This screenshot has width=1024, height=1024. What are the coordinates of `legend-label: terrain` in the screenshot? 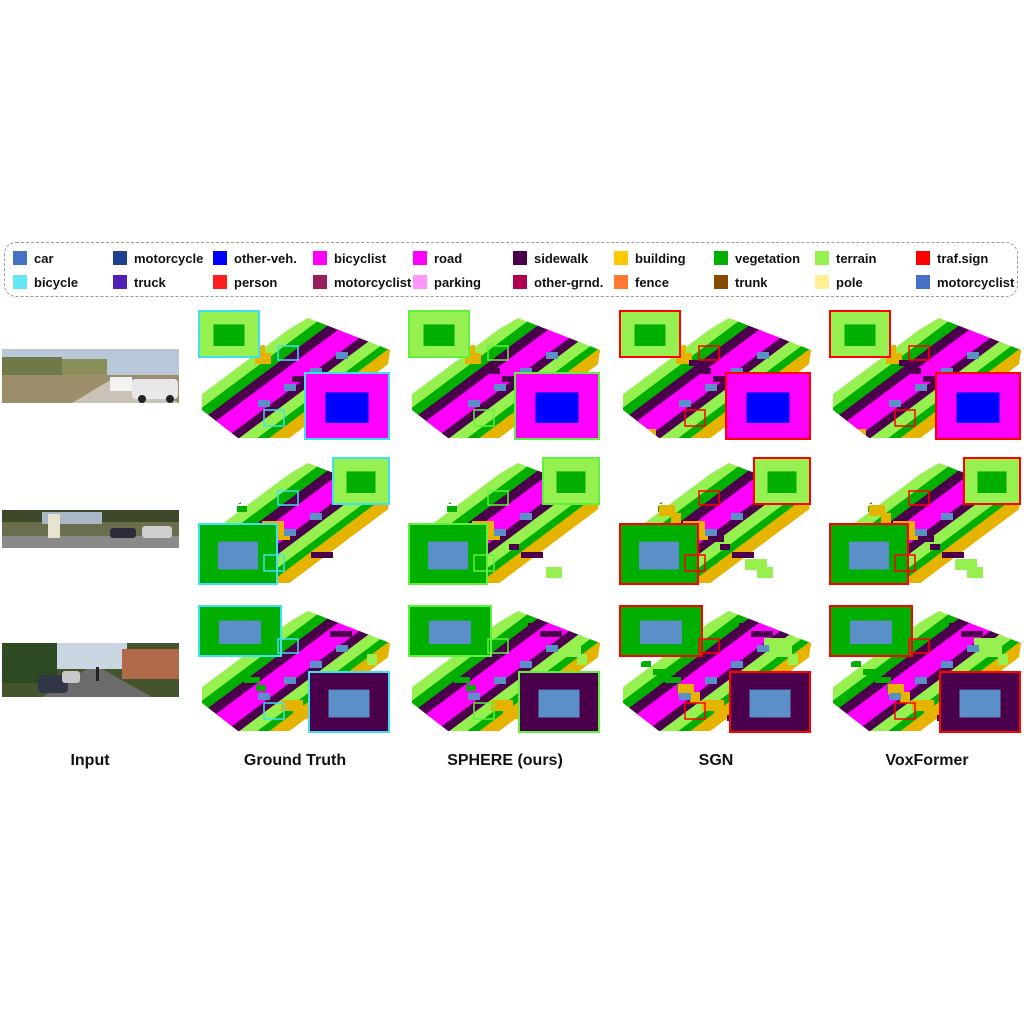 It's located at (856, 258).